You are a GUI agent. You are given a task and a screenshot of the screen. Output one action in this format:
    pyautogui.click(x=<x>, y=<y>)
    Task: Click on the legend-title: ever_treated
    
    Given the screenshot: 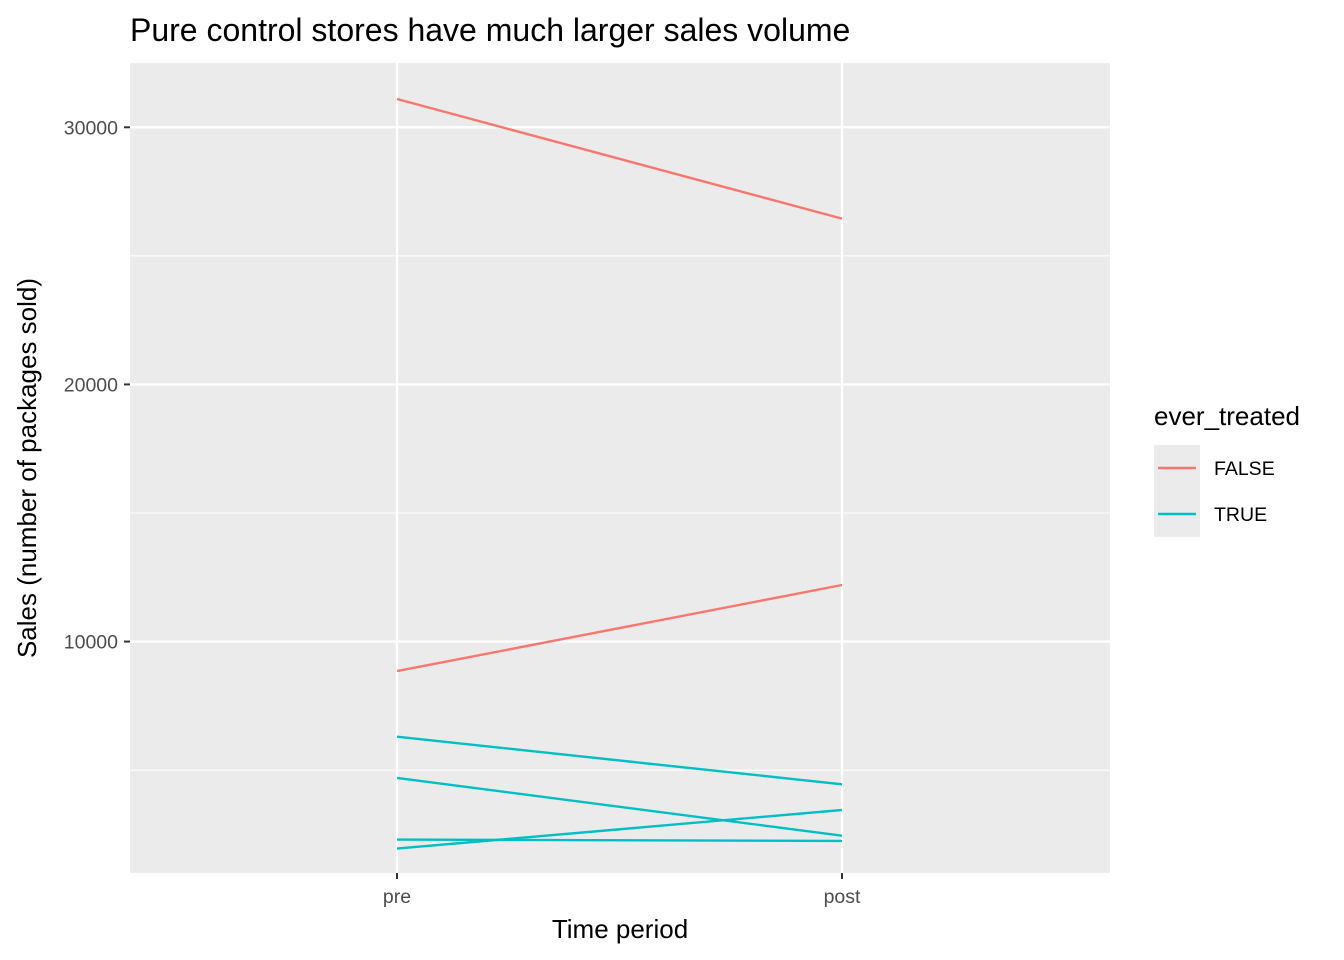 What is the action you would take?
    pyautogui.click(x=1227, y=416)
    